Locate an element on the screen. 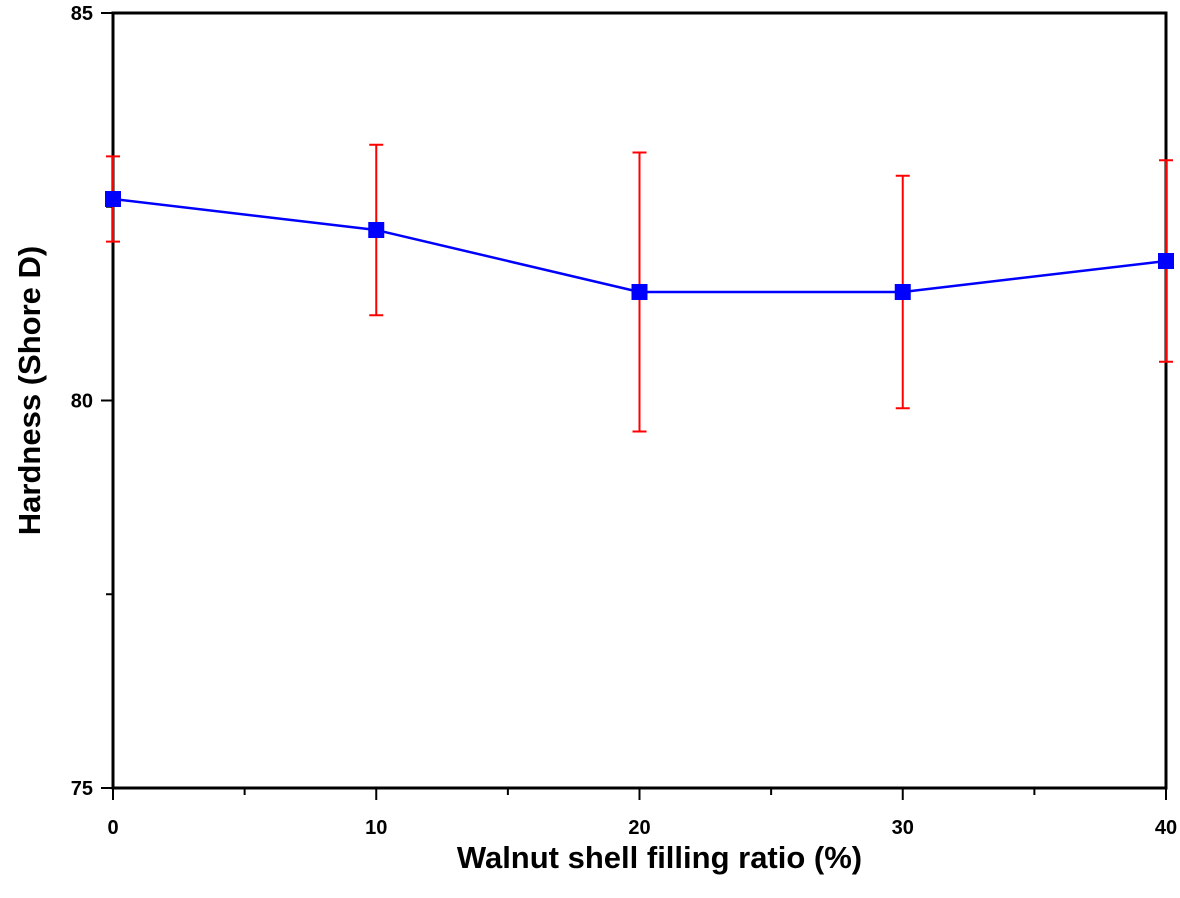 This screenshot has height=898, width=1180. x-tick-label: 40 is located at coordinates (1166, 828).